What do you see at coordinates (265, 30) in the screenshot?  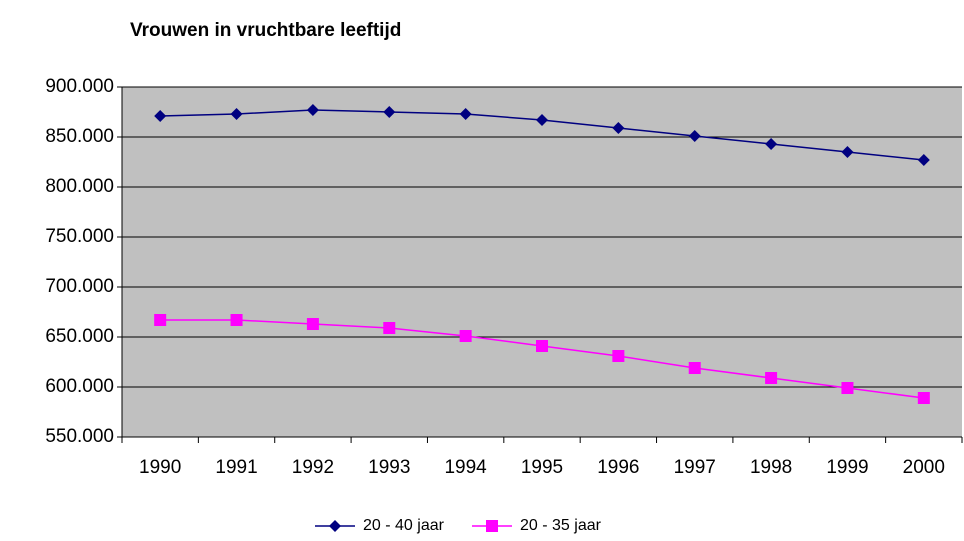 I see `chart-title: Vrouwen in vruchtbare leeftijd` at bounding box center [265, 30].